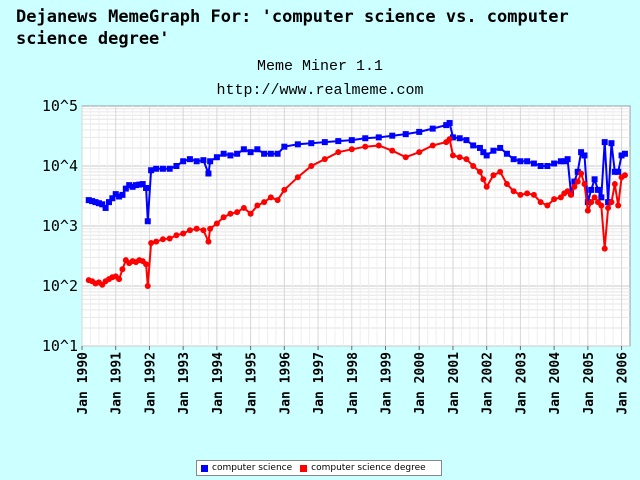 This screenshot has width=640, height=480. What do you see at coordinates (623, 383) in the screenshot?
I see `x-tick-label: Jan 2006` at bounding box center [623, 383].